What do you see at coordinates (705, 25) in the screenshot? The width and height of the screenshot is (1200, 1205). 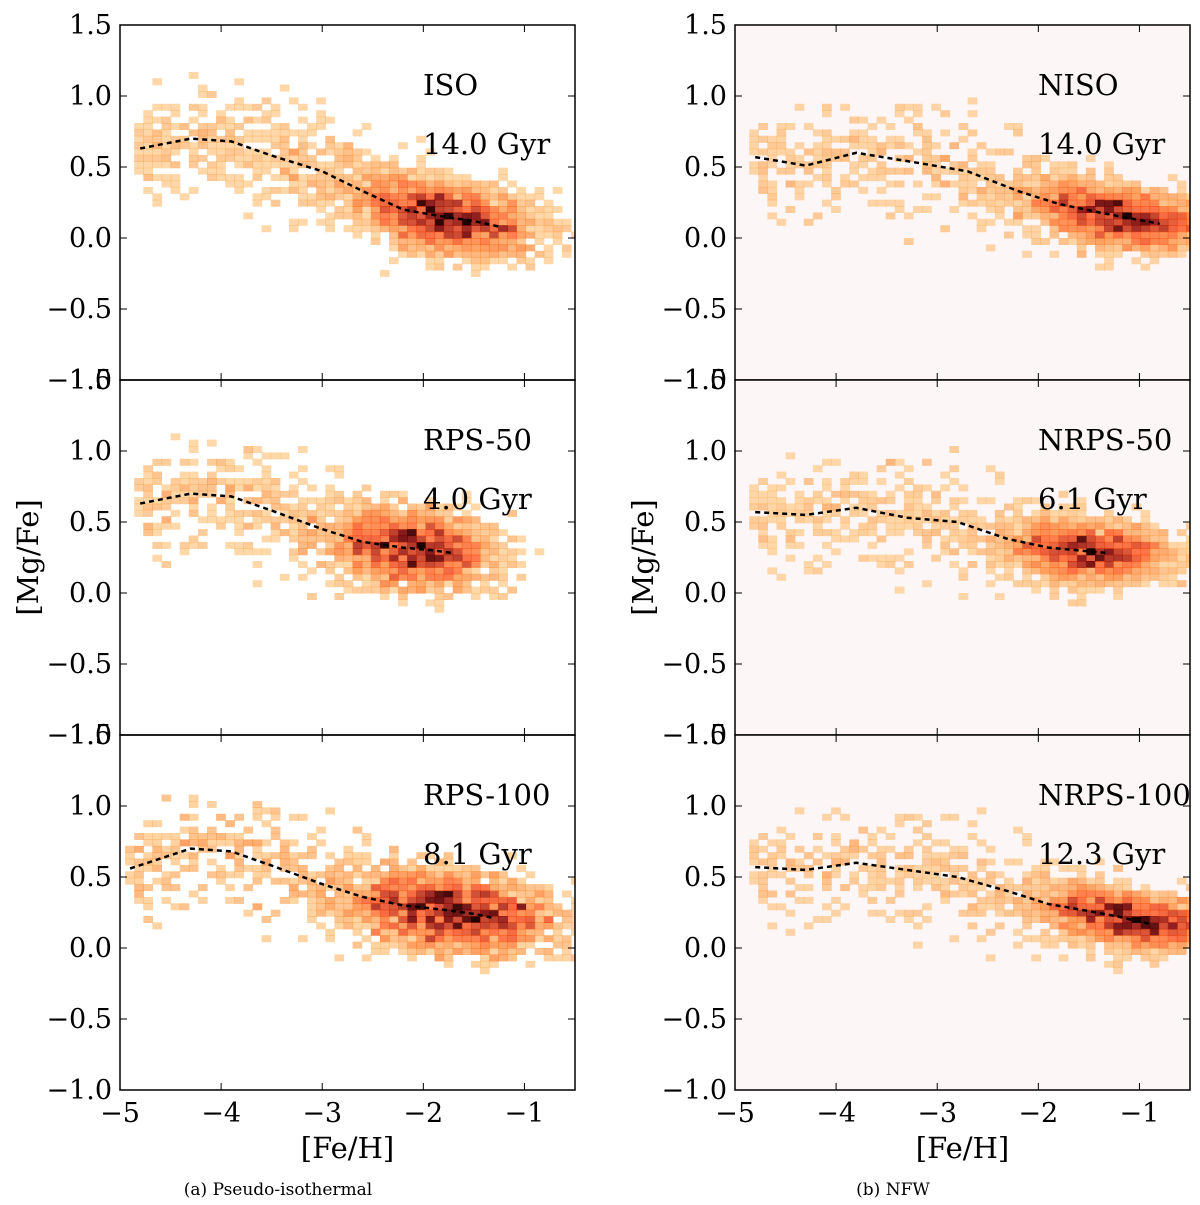 I see `y-tick-label: 1.5` at bounding box center [705, 25].